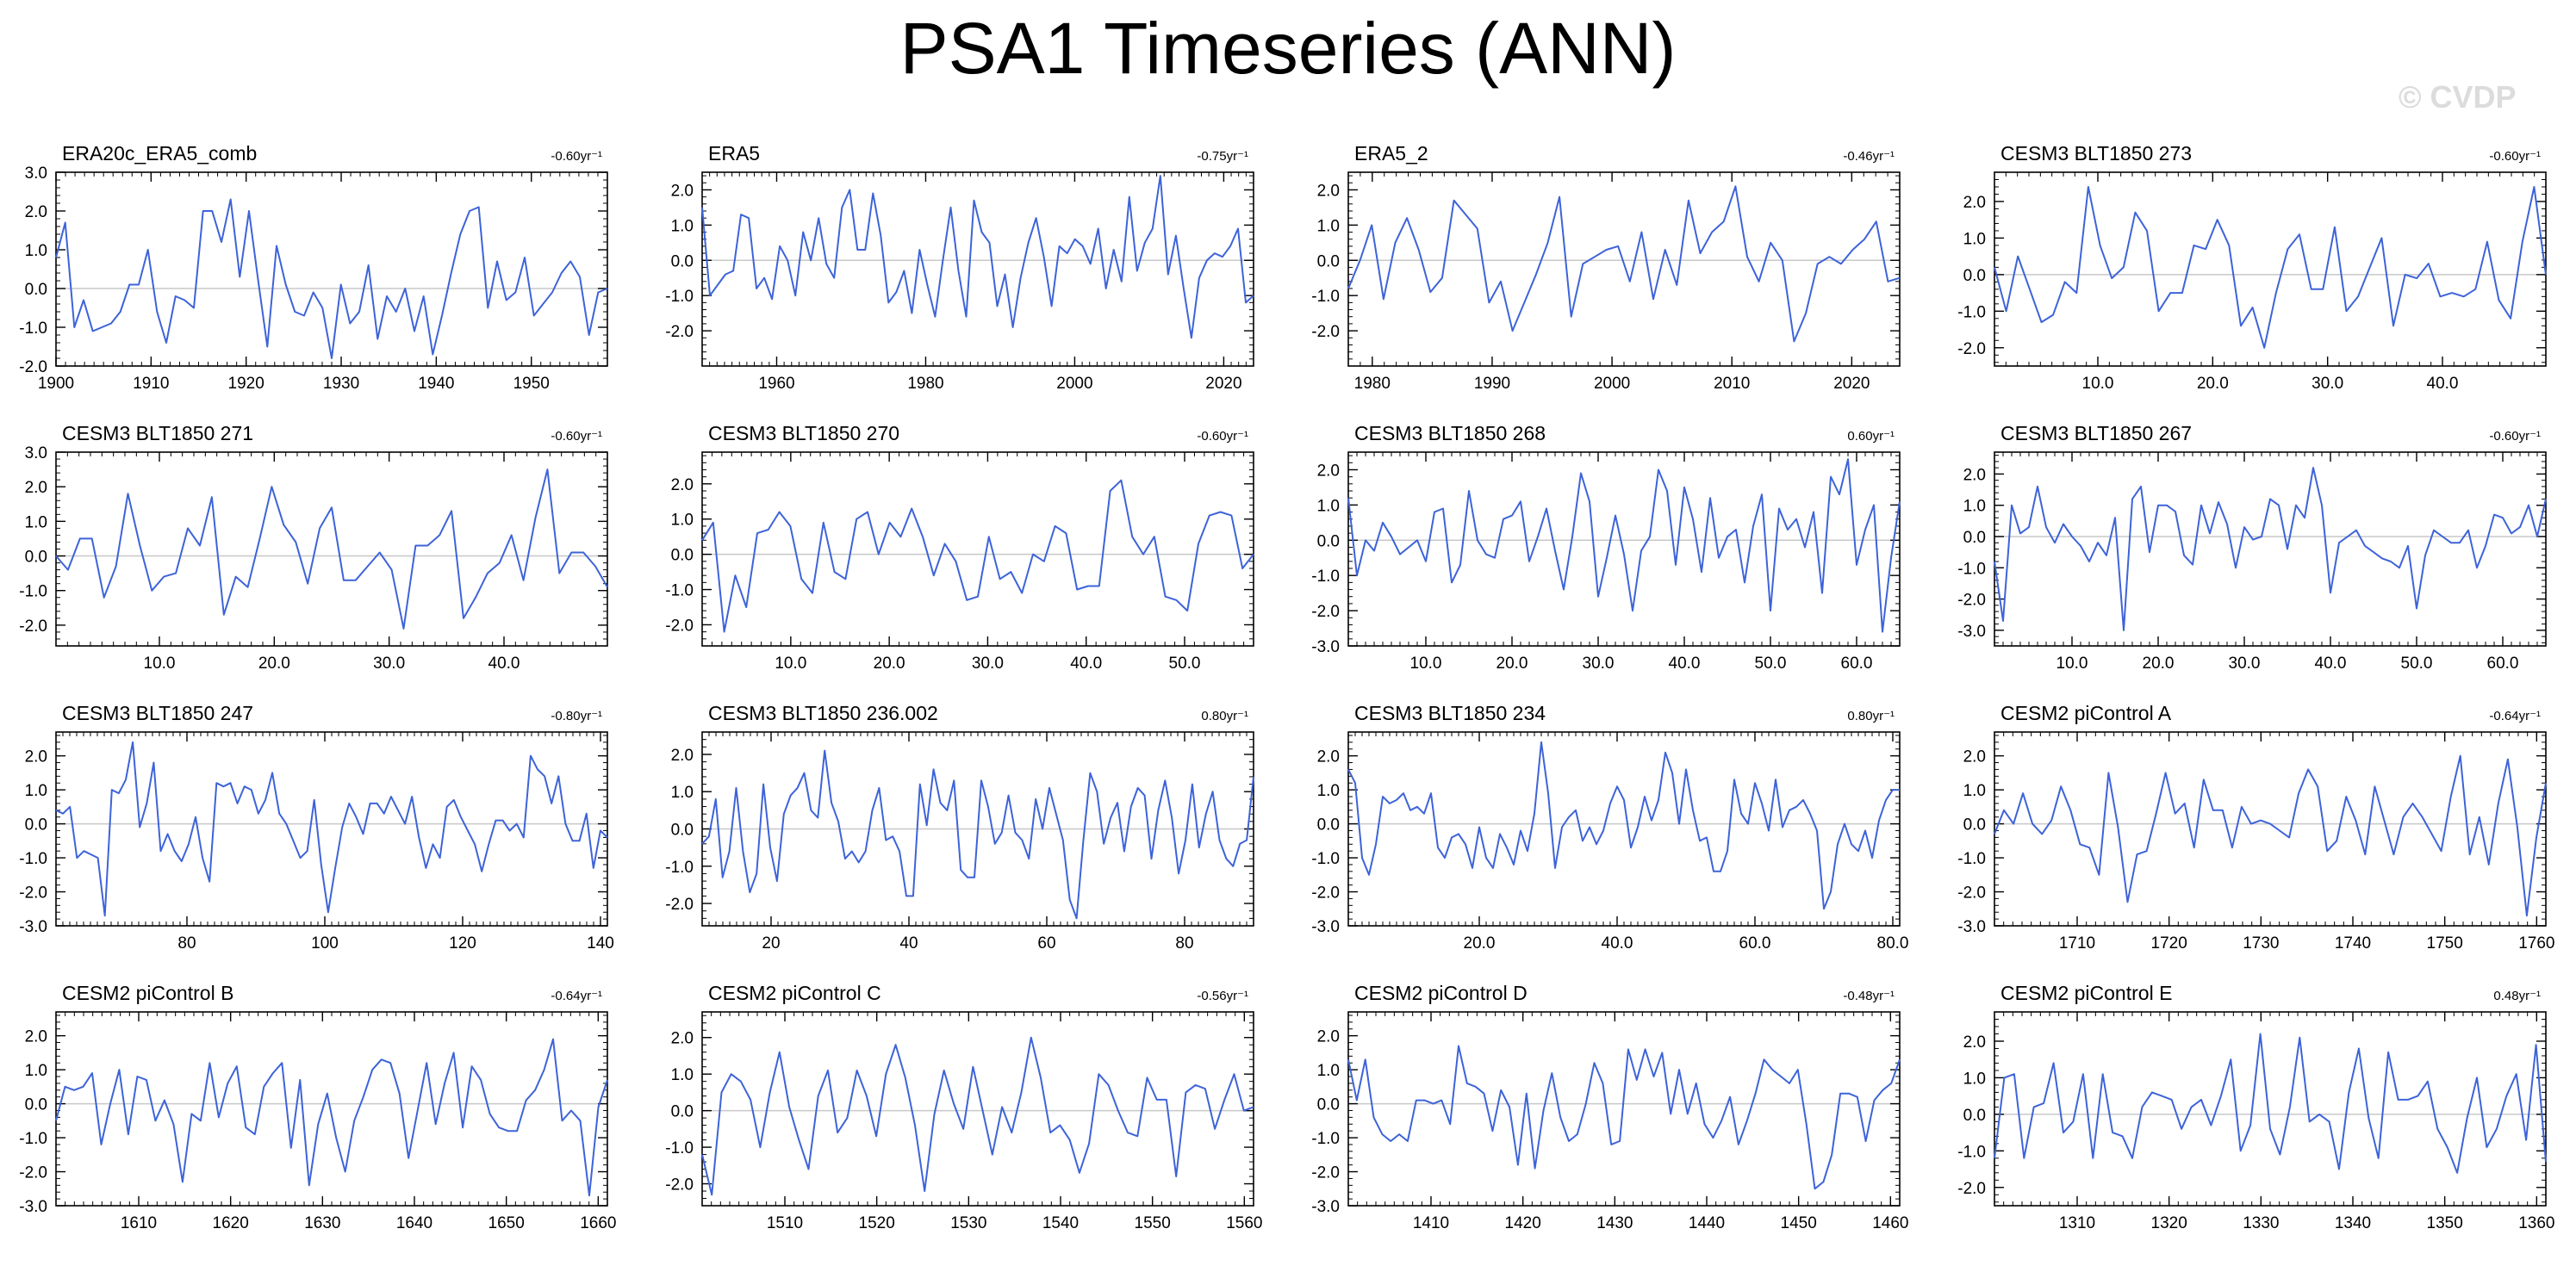  Describe the element at coordinates (601, 944) in the screenshot. I see `x-tick-label: 140` at that location.